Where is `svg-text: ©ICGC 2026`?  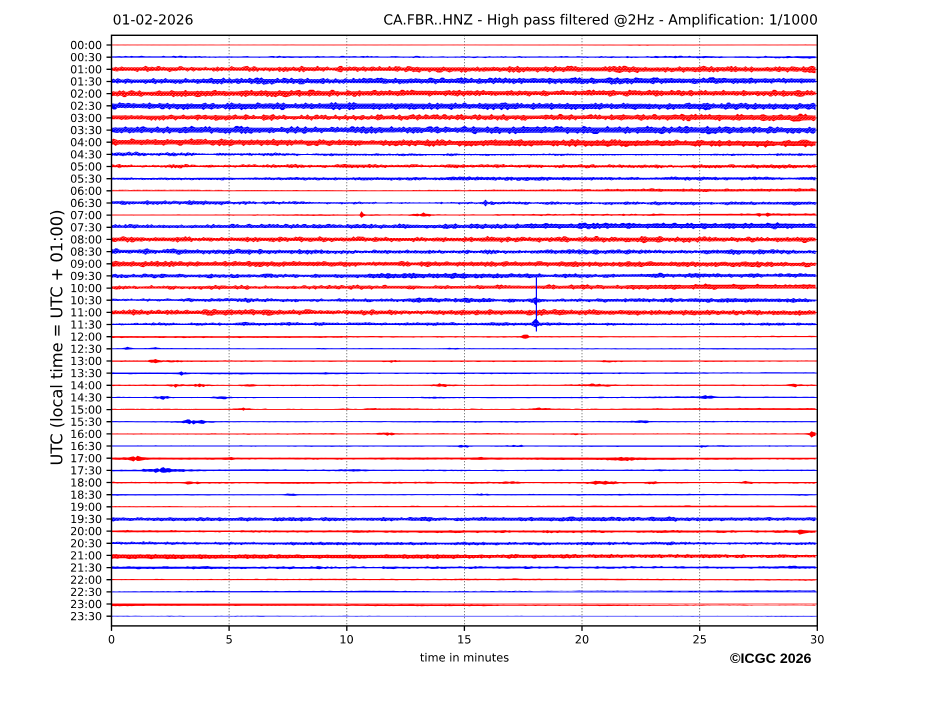
svg-text: ©ICGC 2026 is located at coordinates (771, 659).